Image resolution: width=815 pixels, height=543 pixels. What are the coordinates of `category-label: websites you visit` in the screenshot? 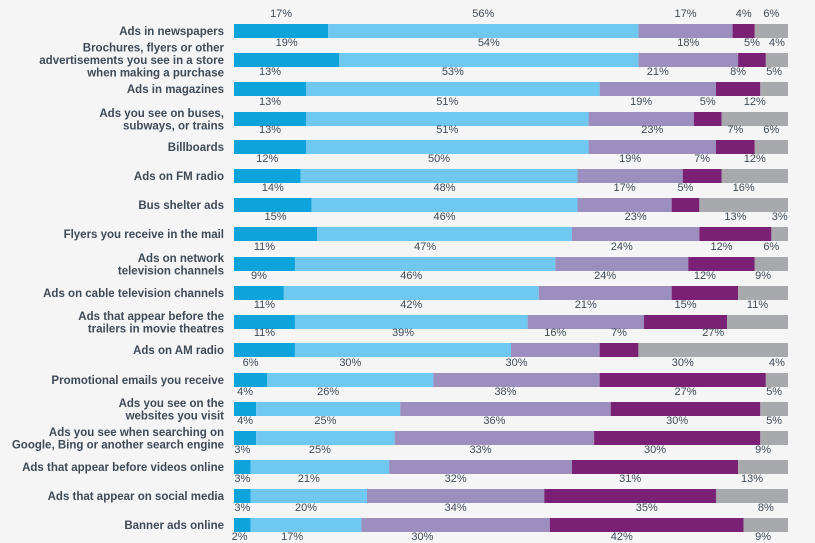 It's located at (175, 416).